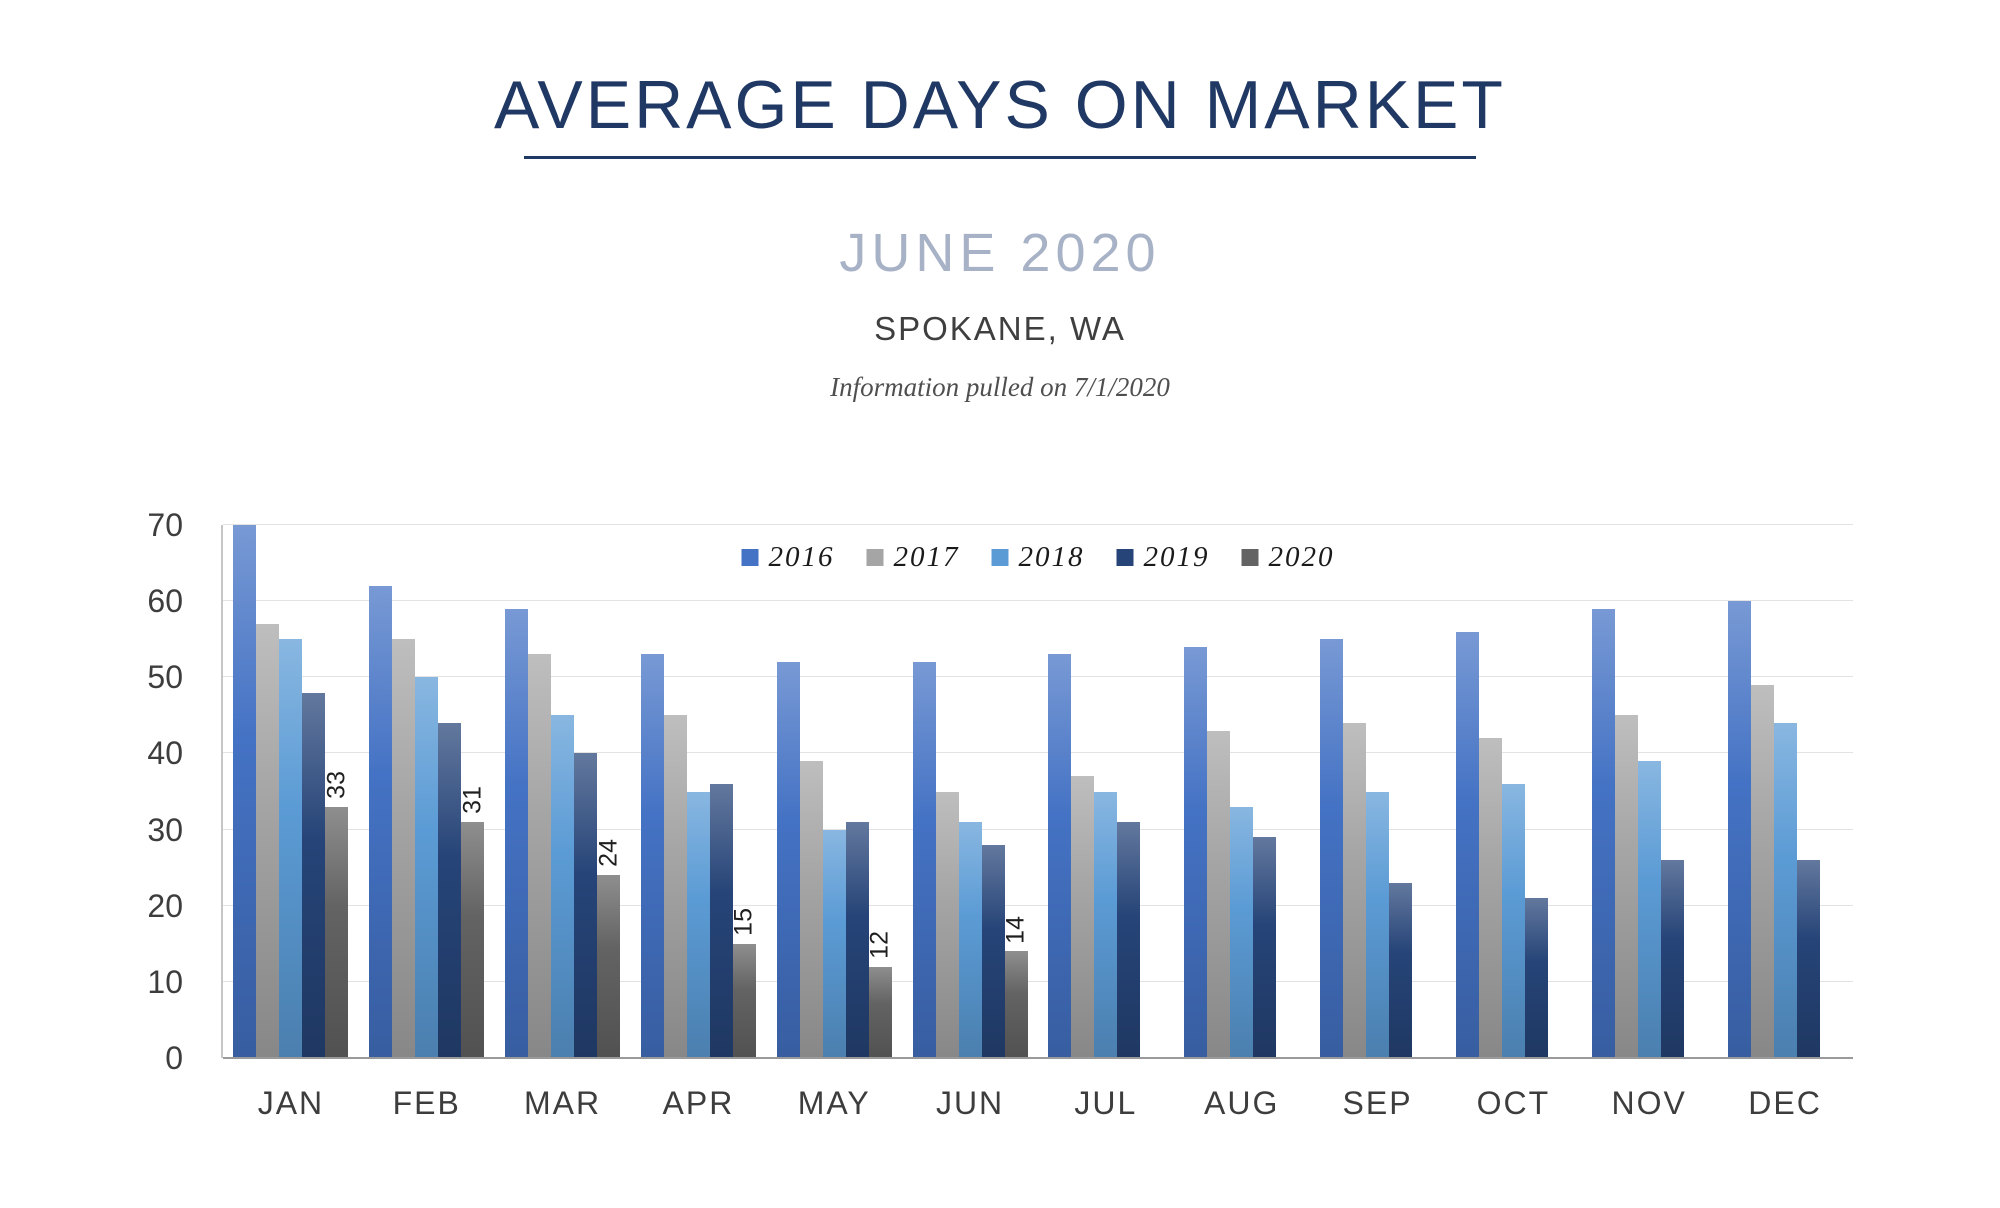 This screenshot has width=2000, height=1208. What do you see at coordinates (1051, 557) in the screenshot?
I see `legend-label-2018: 2018` at bounding box center [1051, 557].